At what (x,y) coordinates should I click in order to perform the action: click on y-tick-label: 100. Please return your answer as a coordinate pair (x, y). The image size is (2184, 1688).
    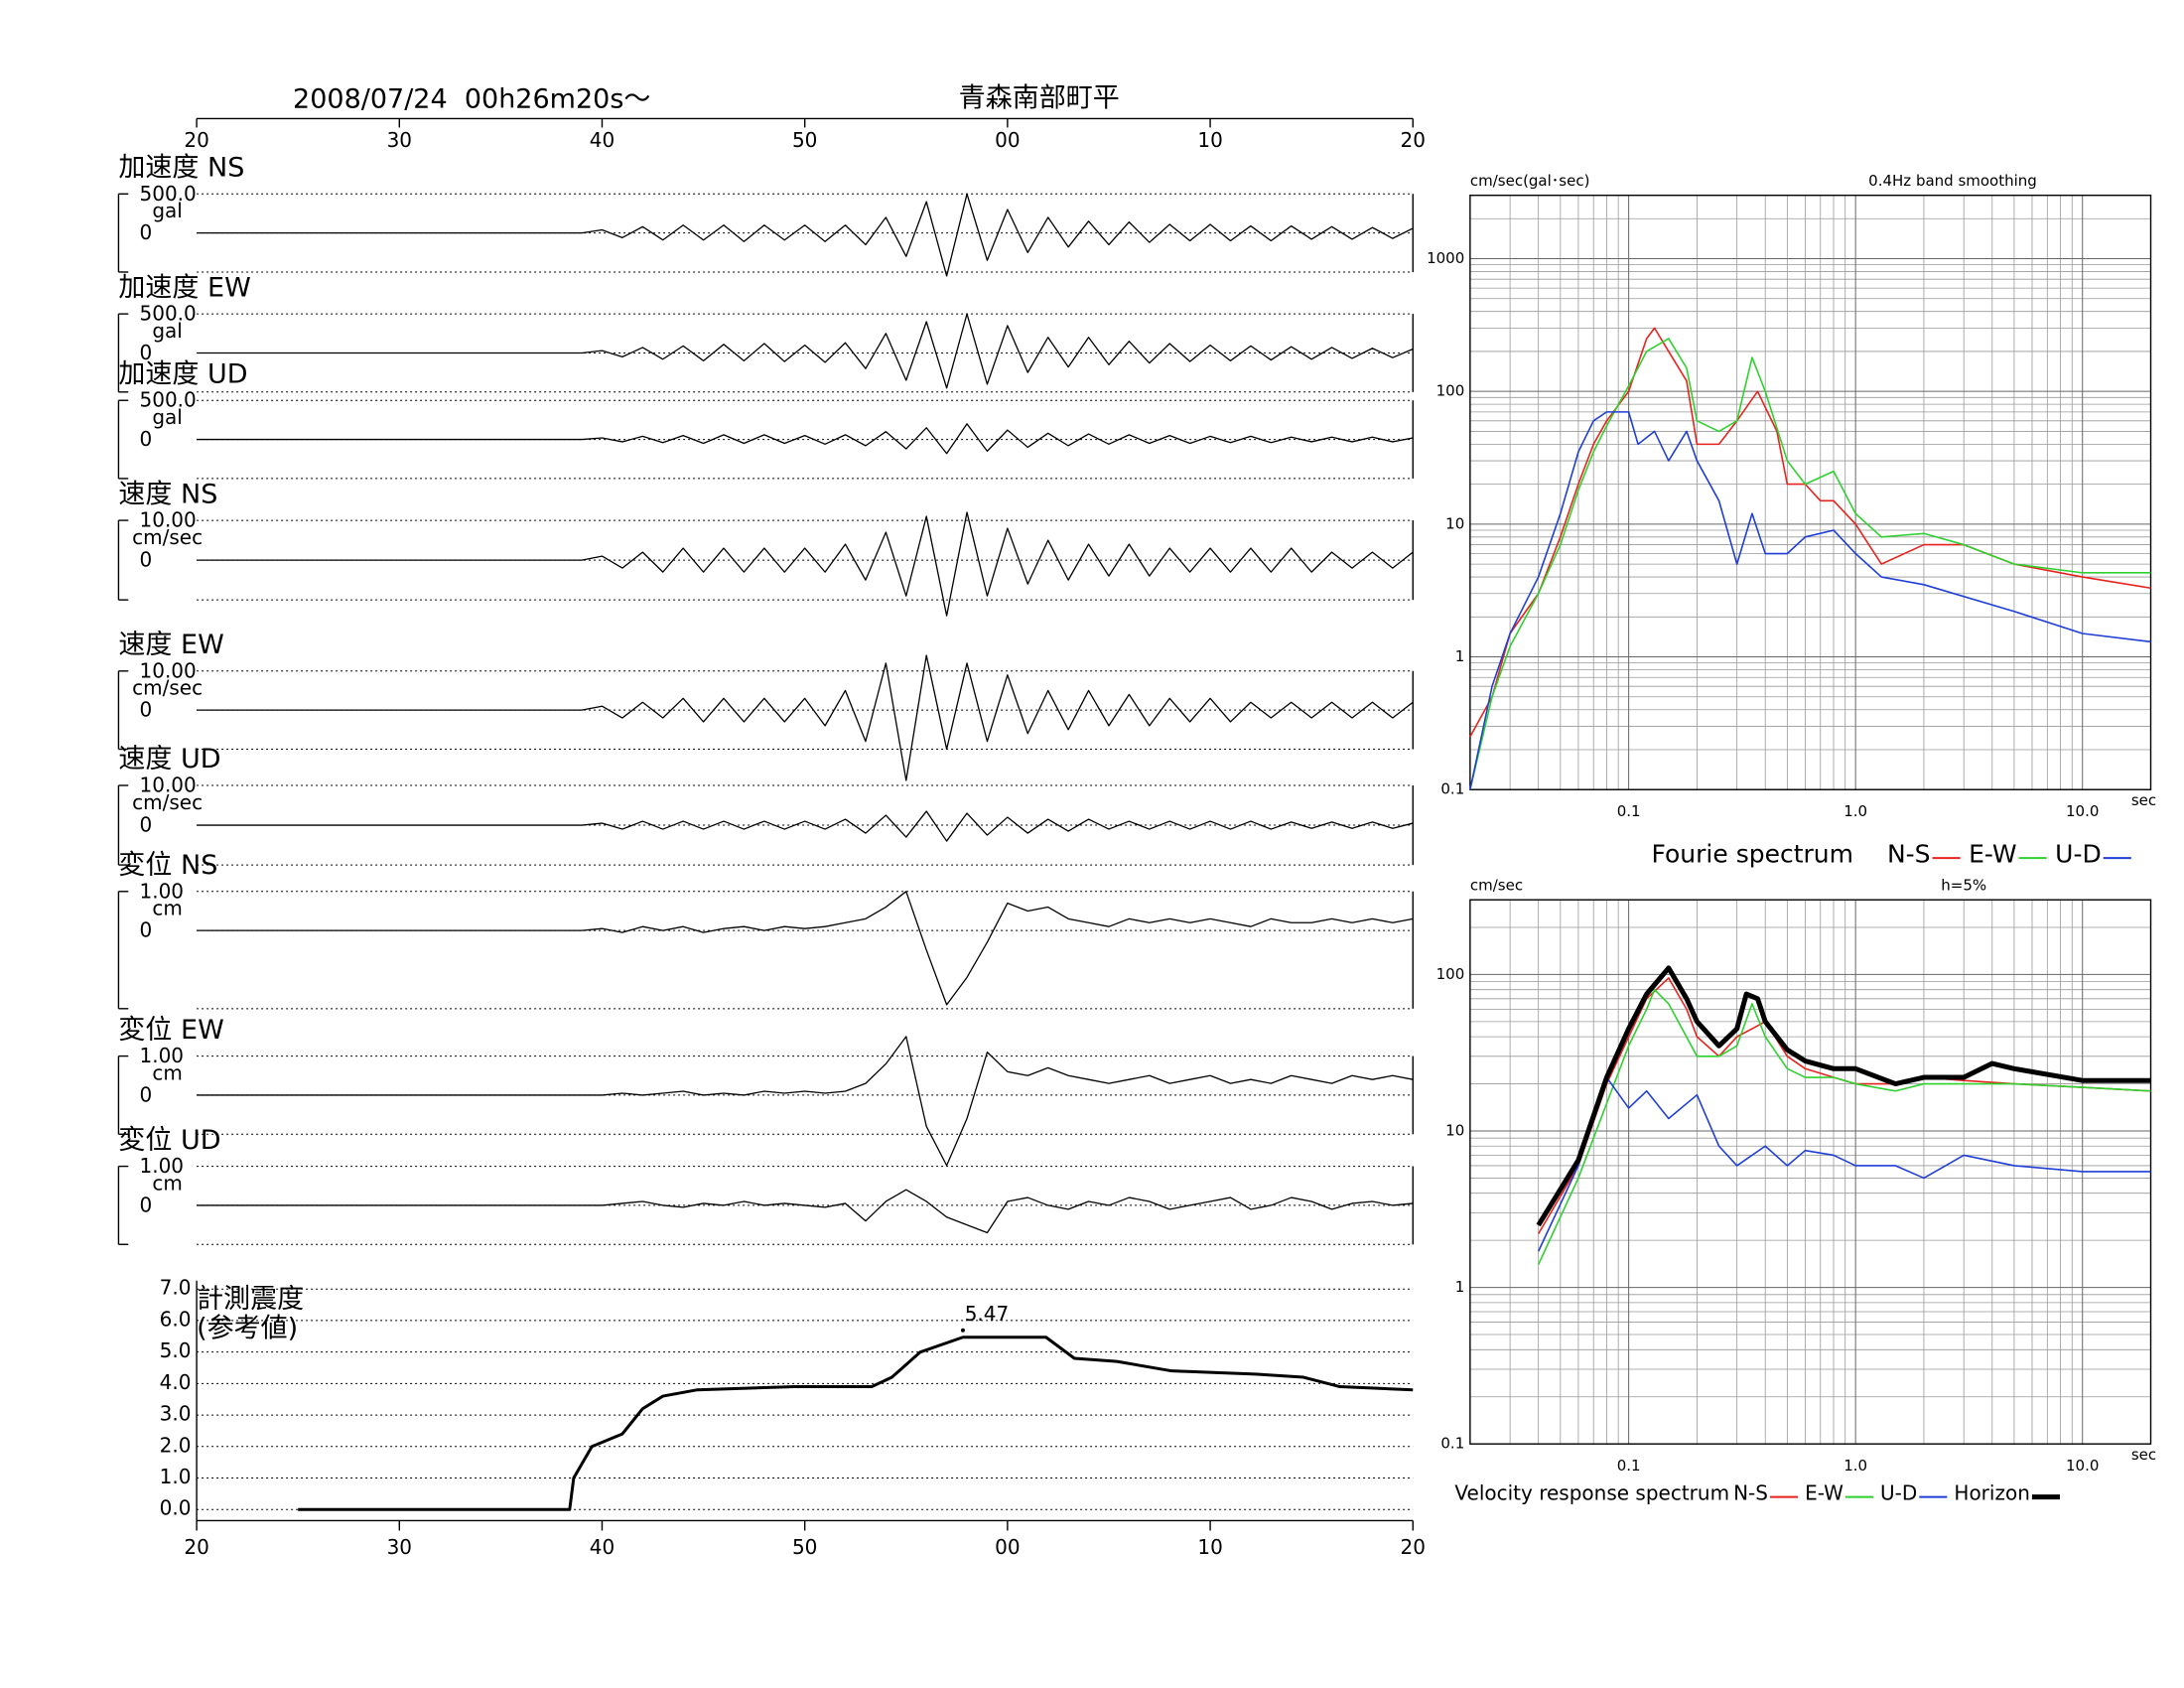
    Looking at the image, I should click on (1450, 391).